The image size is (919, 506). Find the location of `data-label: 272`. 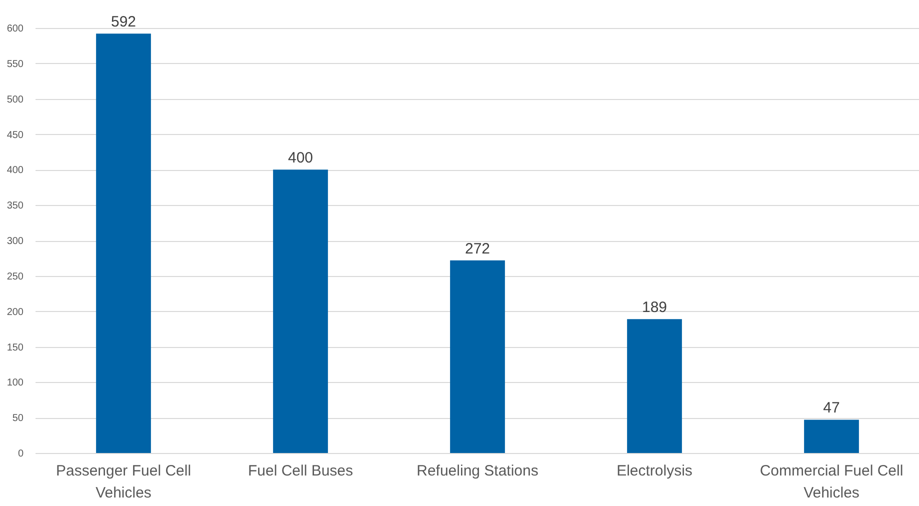

data-label: 272 is located at coordinates (477, 249).